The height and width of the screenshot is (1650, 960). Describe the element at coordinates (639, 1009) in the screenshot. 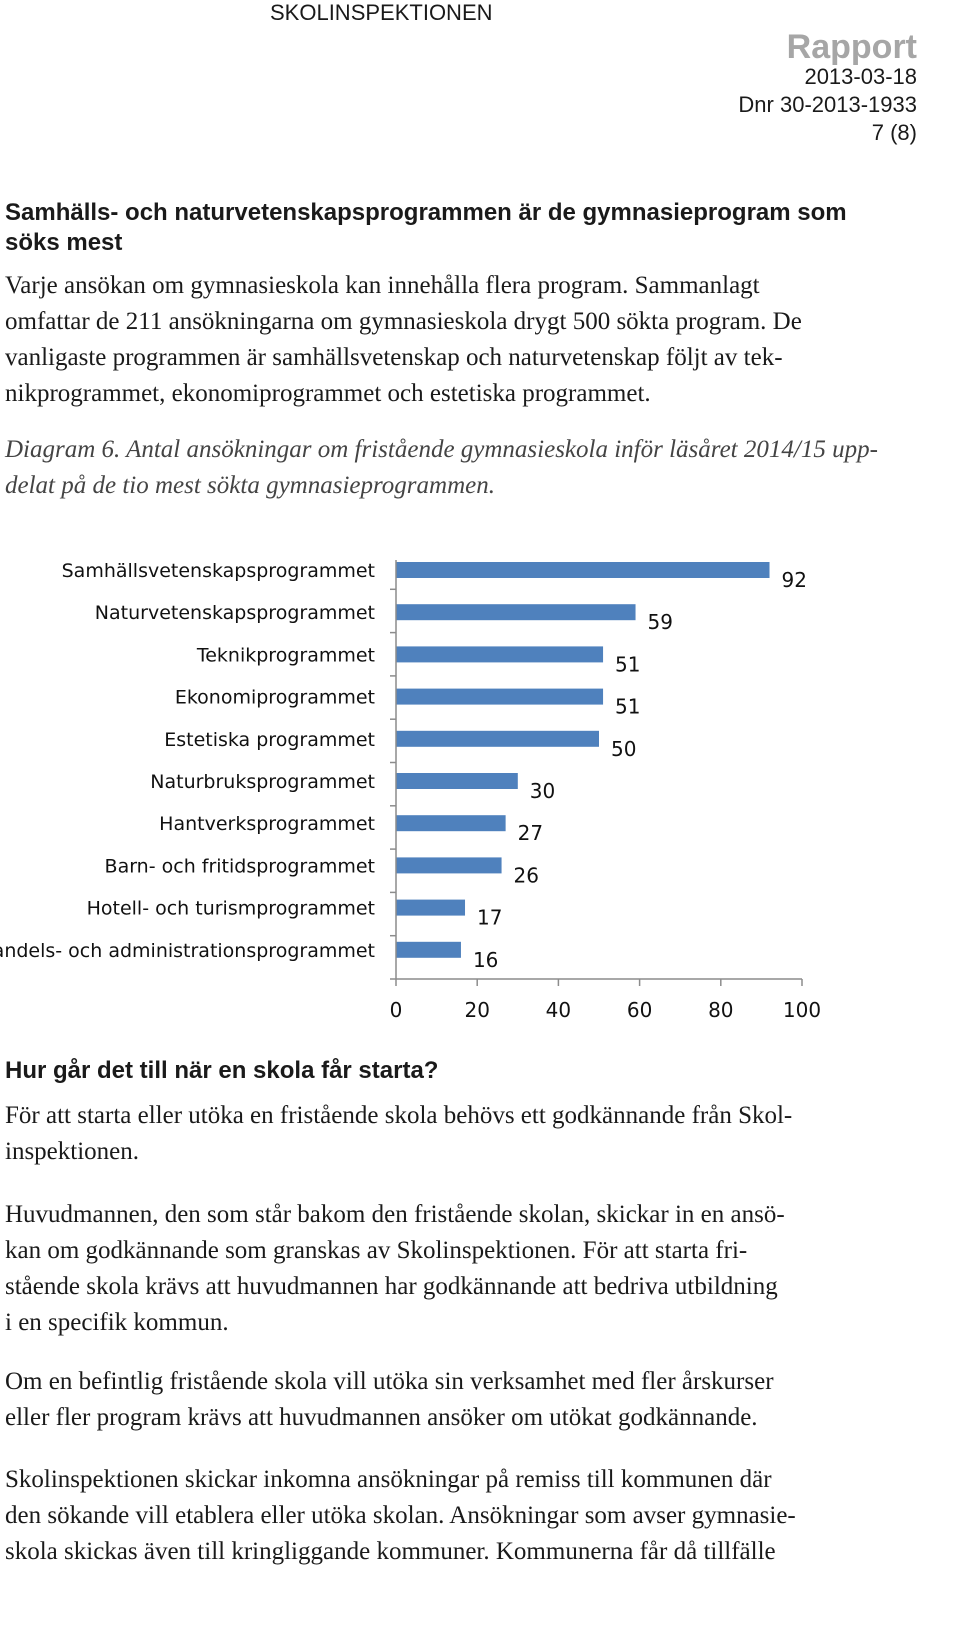

I see `x-tick-label: 60` at that location.